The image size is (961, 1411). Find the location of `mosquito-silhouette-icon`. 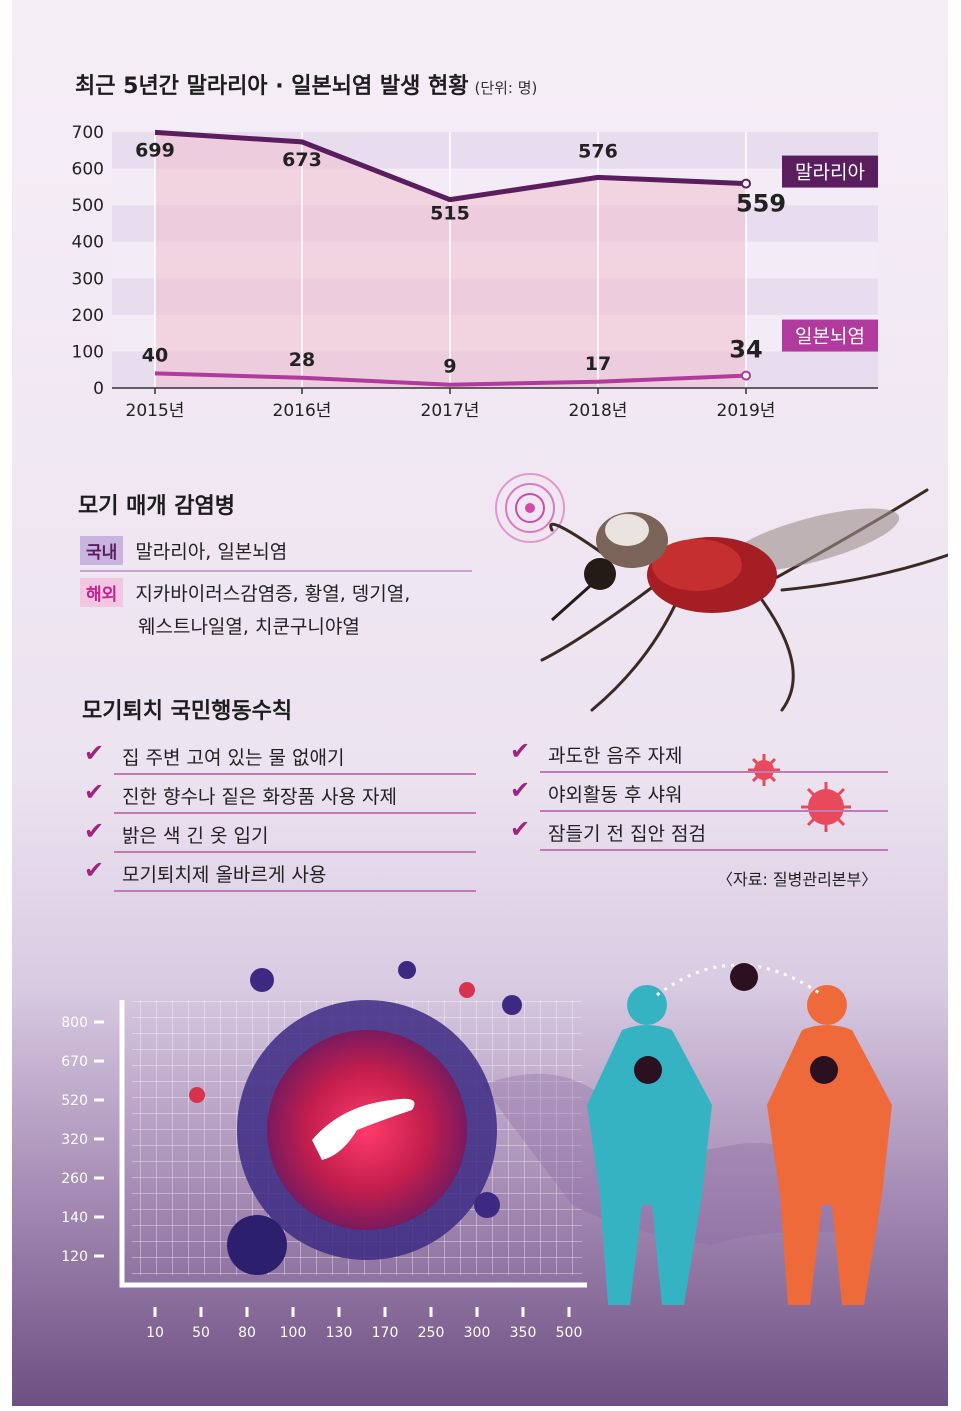

mosquito-silhouette-icon is located at coordinates (363, 1129).